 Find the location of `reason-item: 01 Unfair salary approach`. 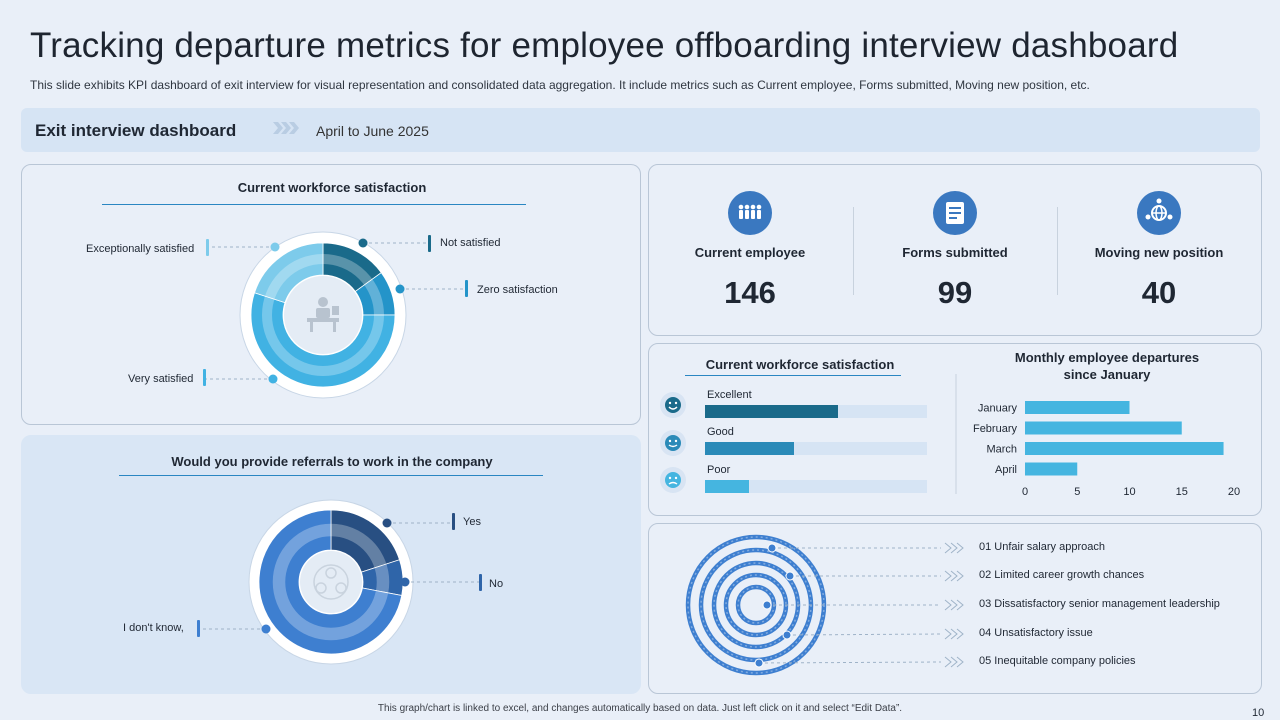

reason-item: 01 Unfair salary approach is located at coordinates (1042, 547).